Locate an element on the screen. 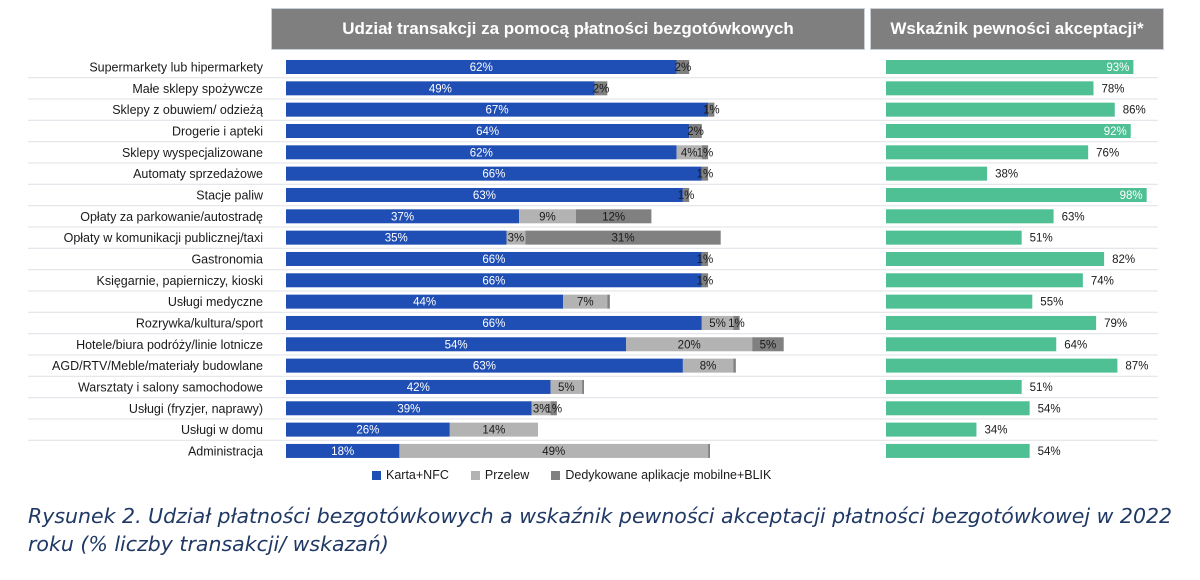  data-label: 44% is located at coordinates (424, 303).